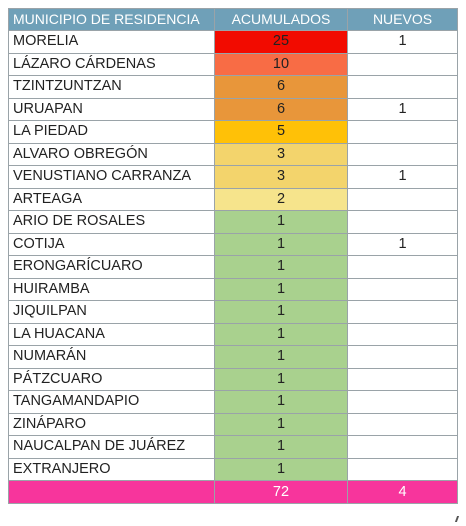  I want to click on municipio-cell: ZINÁPARO, so click(111, 424).